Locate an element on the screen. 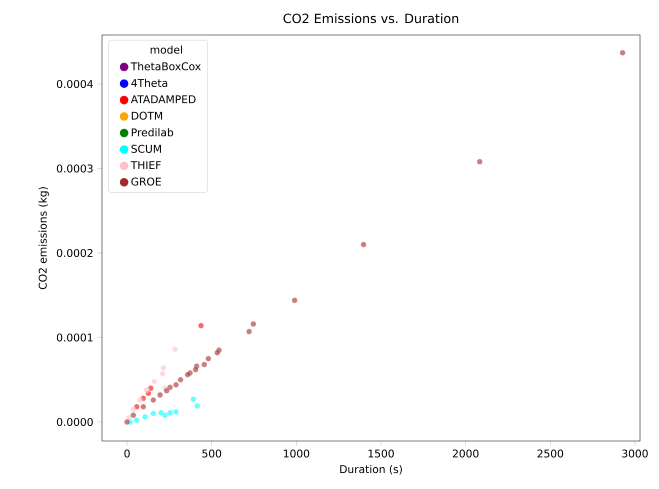 This screenshot has width=659, height=489. legend-title: model is located at coordinates (166, 49).